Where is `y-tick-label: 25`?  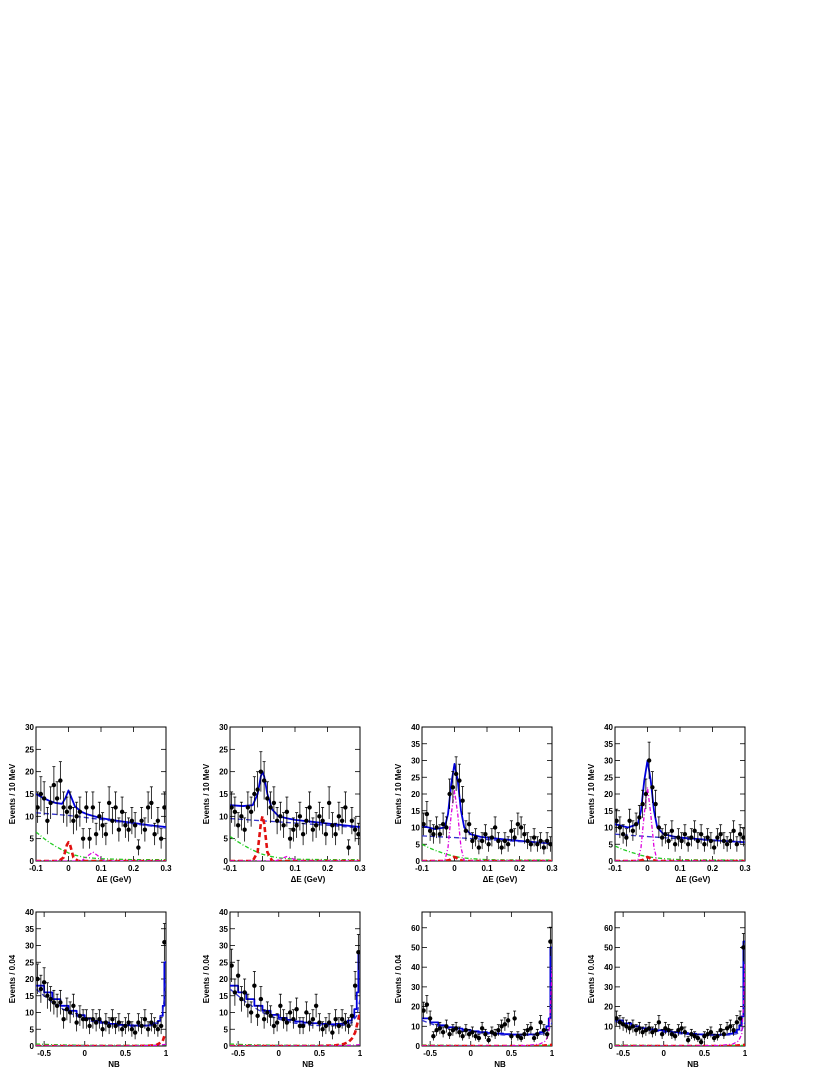 y-tick-label: 25 is located at coordinates (608, 777).